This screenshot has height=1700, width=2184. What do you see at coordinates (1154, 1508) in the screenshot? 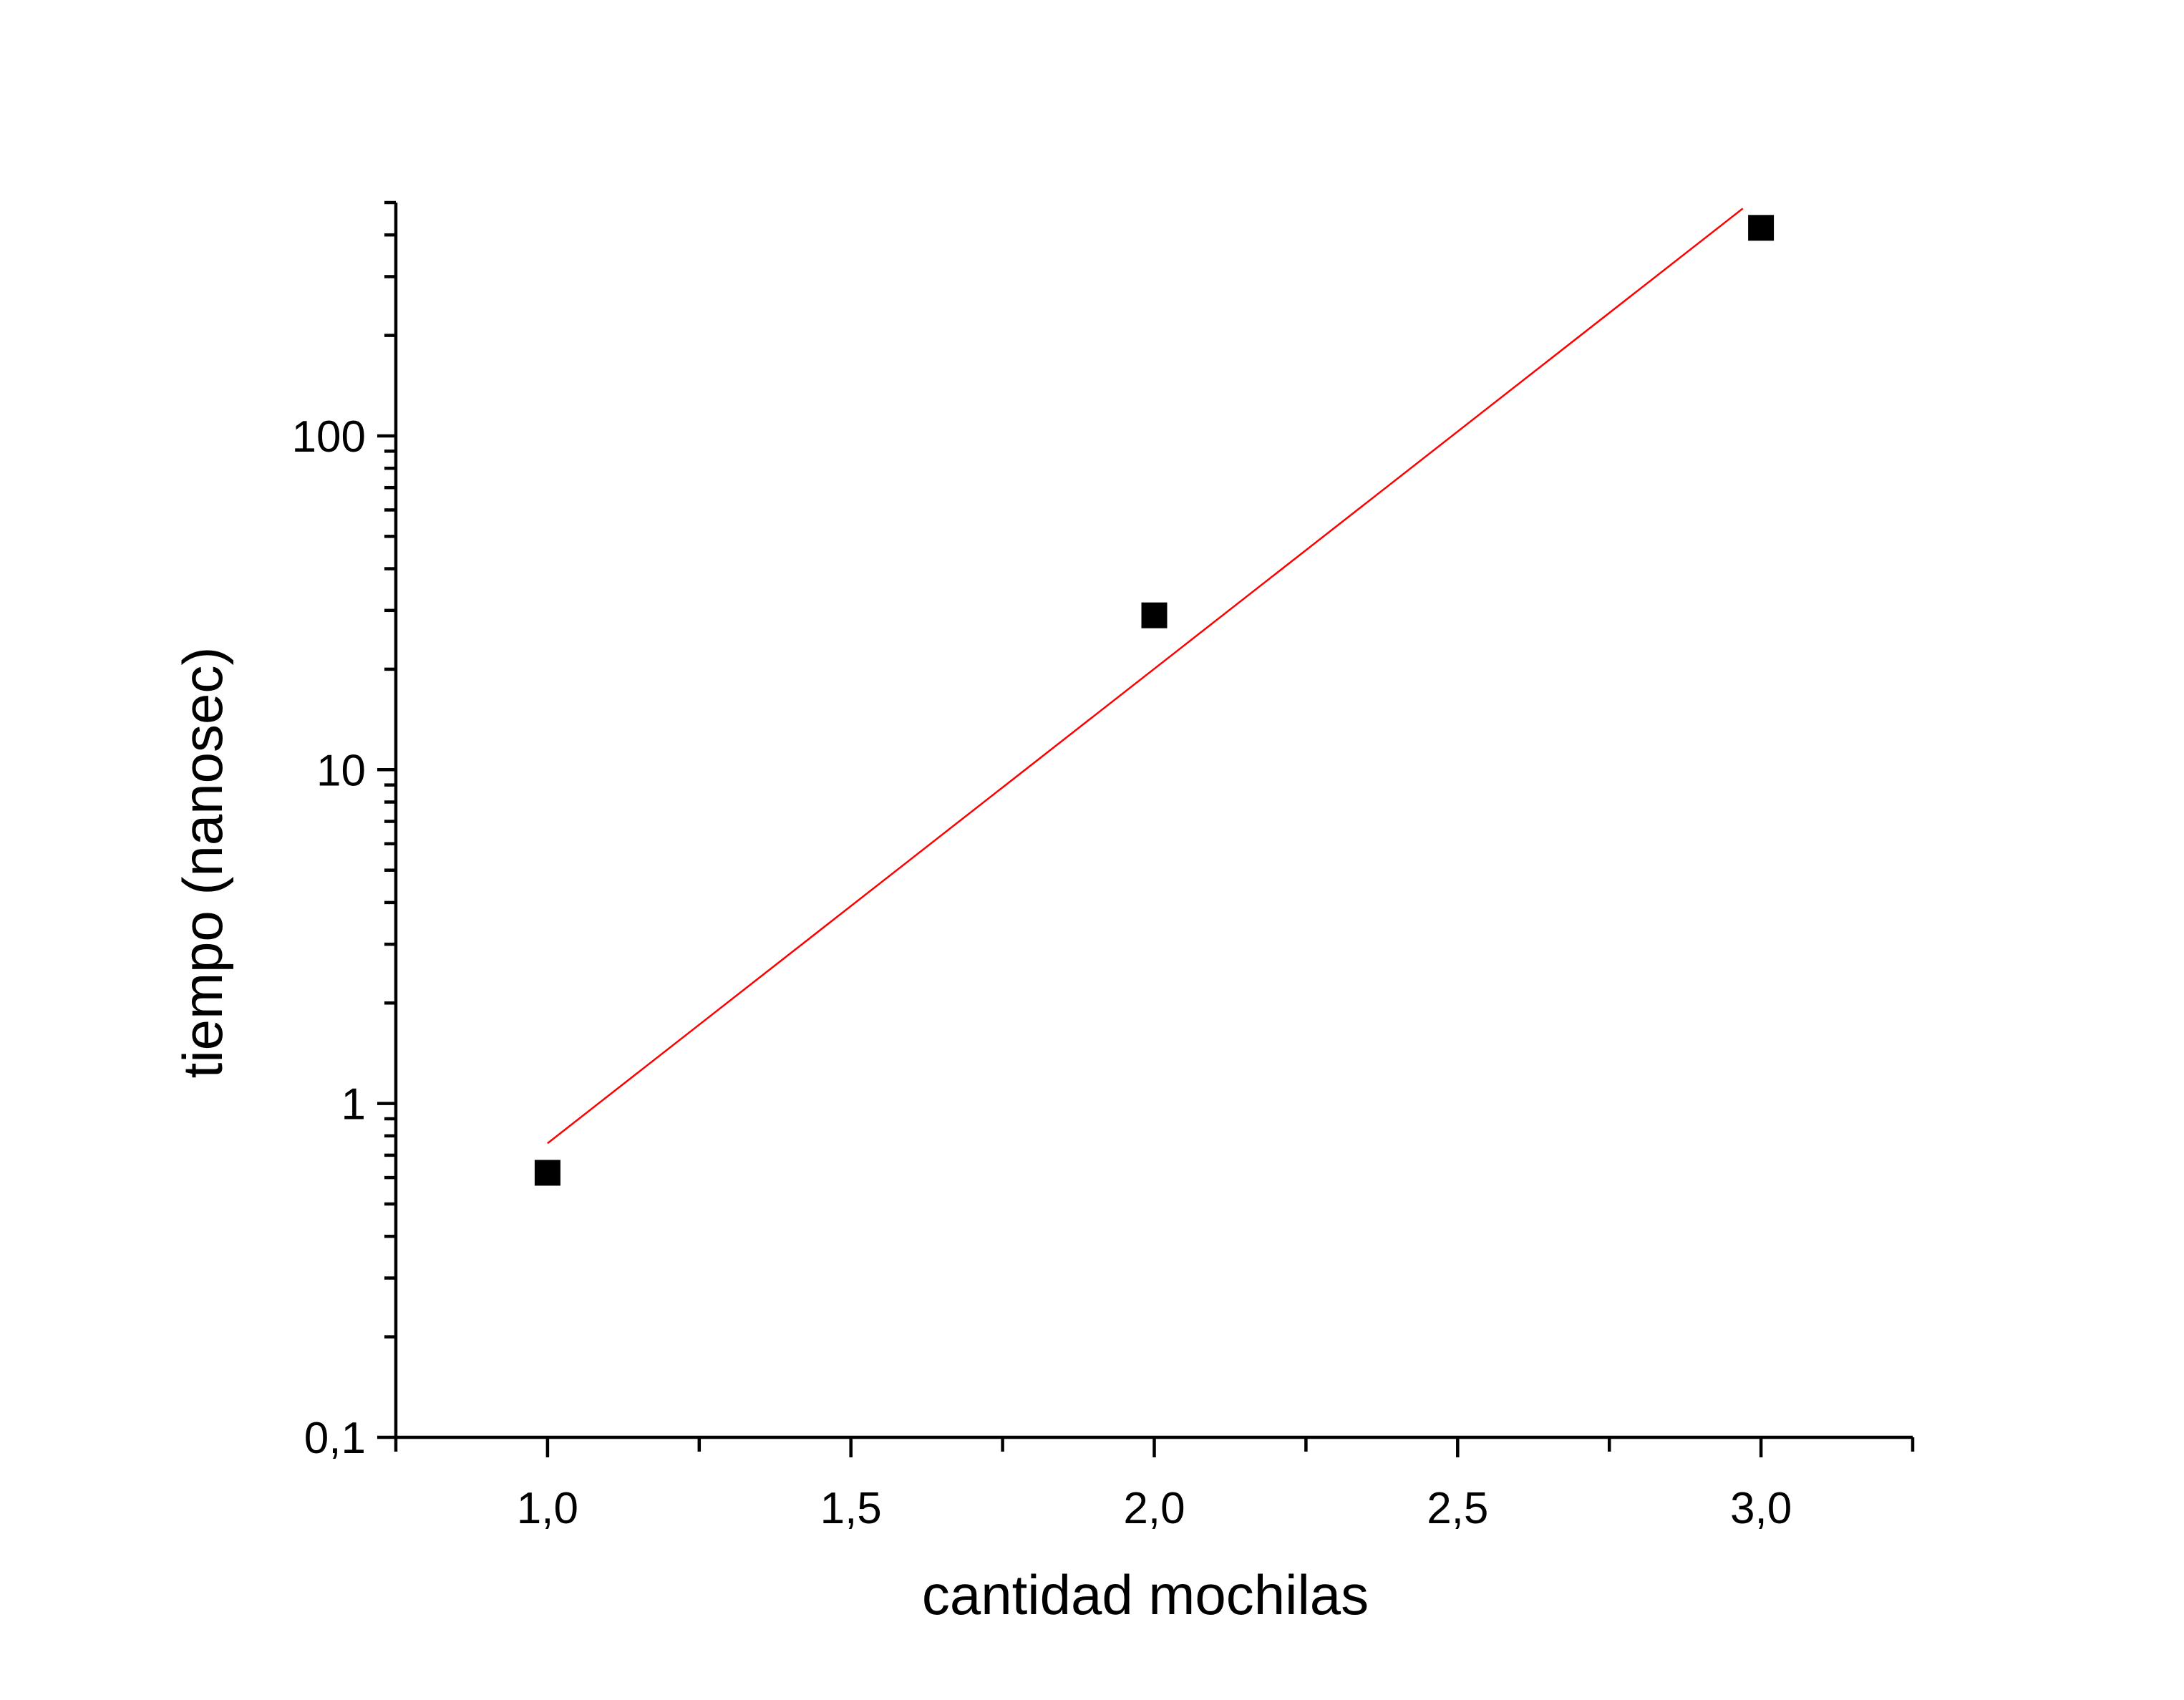
I see `x-tick-label: 2,0` at bounding box center [1154, 1508].